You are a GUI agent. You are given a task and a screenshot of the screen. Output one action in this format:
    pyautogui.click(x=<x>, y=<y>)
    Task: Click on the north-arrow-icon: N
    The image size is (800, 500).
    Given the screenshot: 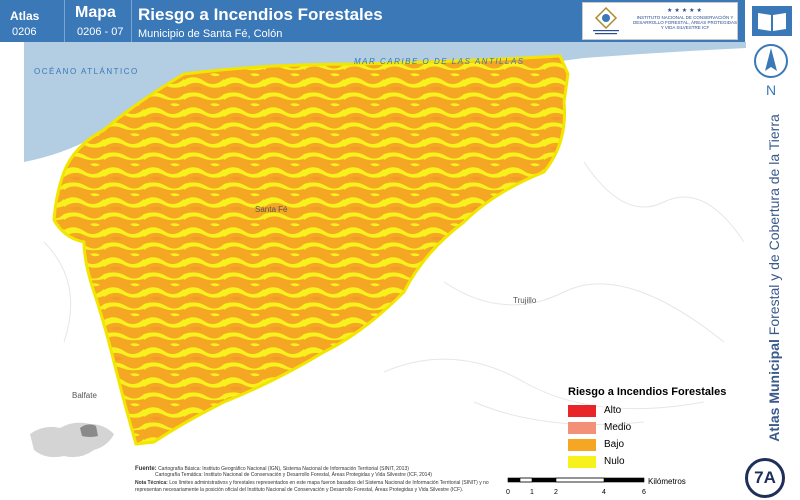 What is the action you would take?
    pyautogui.click(x=771, y=71)
    